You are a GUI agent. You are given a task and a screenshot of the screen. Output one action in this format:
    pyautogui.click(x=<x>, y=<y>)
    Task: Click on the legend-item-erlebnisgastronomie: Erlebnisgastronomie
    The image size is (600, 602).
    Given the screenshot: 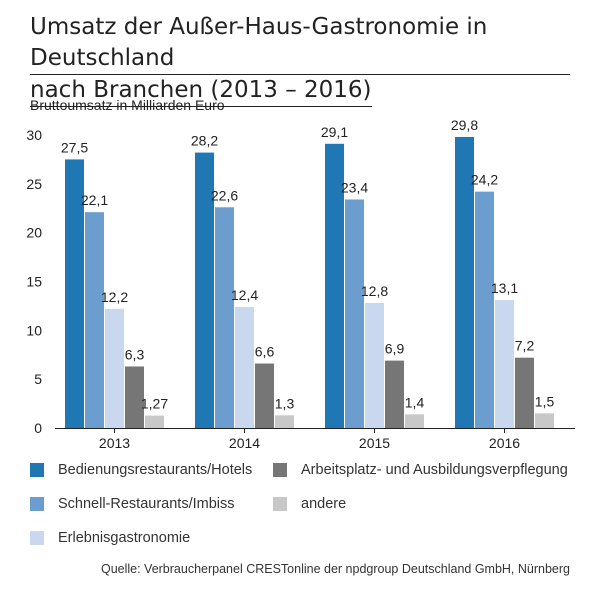 What is the action you would take?
    pyautogui.click(x=110, y=538)
    